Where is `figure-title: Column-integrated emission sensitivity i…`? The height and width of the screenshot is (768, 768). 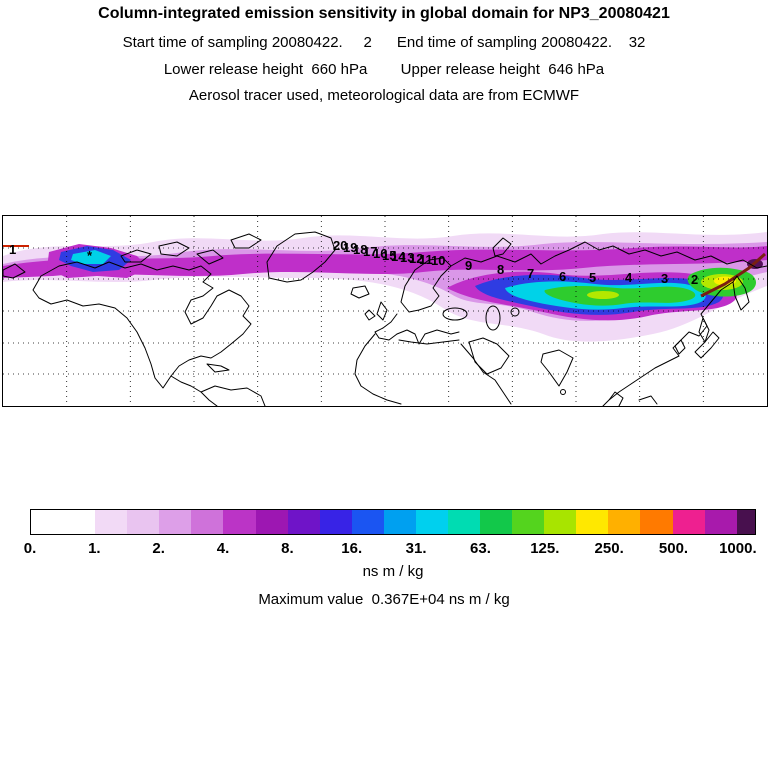
figure-title: Column-integrated emission sensitivity i… is located at coordinates (384, 13).